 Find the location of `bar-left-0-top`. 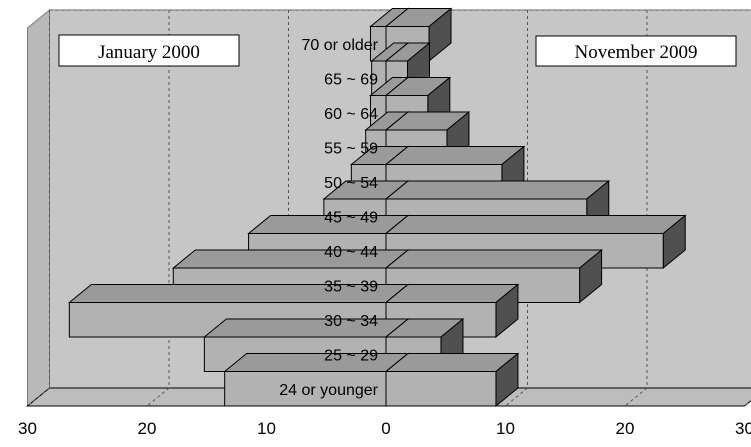

bar-left-0-top is located at coordinates (316, 363).